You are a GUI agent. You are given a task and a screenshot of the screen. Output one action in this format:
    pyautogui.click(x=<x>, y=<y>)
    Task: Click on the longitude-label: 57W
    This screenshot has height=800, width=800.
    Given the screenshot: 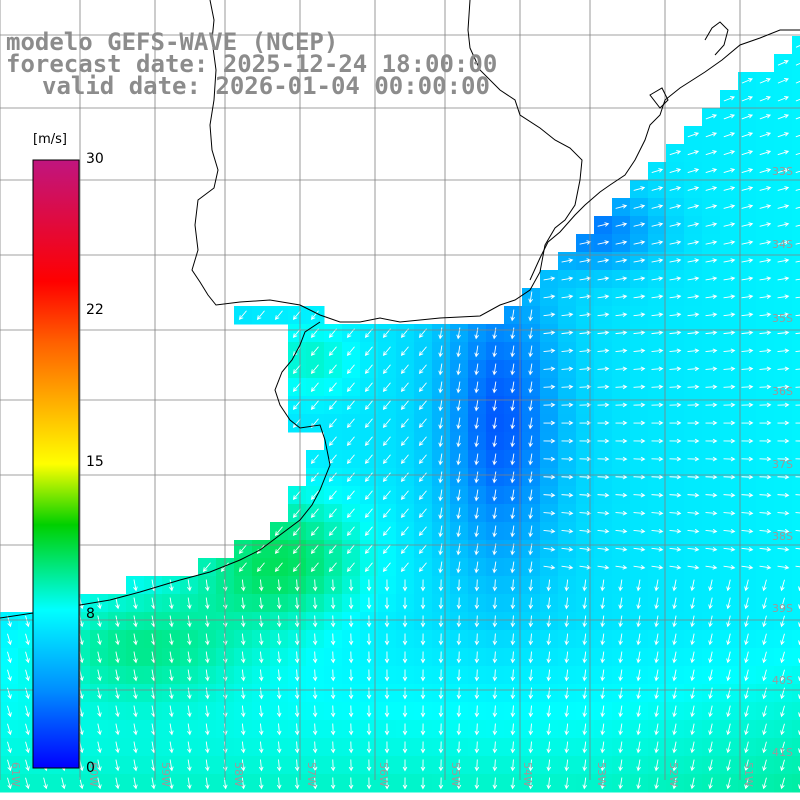 What is the action you would take?
    pyautogui.click(x=311, y=774)
    